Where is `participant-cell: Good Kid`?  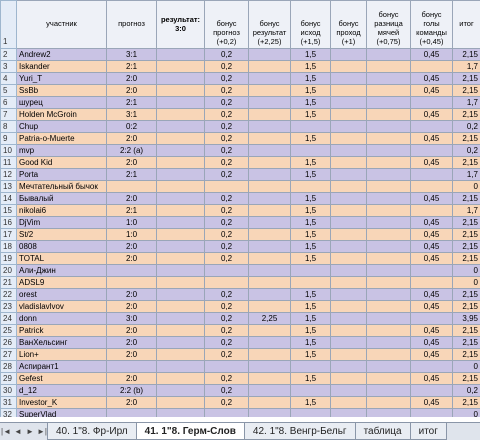
participant-cell: Good Kid is located at coordinates (62, 163).